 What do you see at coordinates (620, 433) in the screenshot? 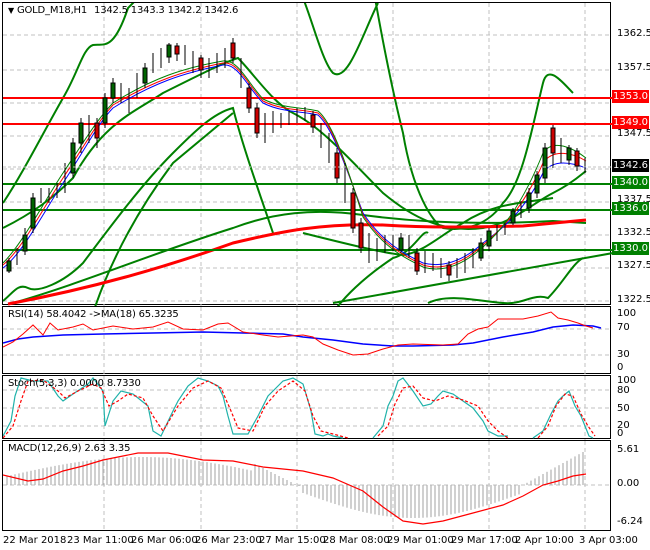
I see `stoch-tick: 0` at bounding box center [620, 433].